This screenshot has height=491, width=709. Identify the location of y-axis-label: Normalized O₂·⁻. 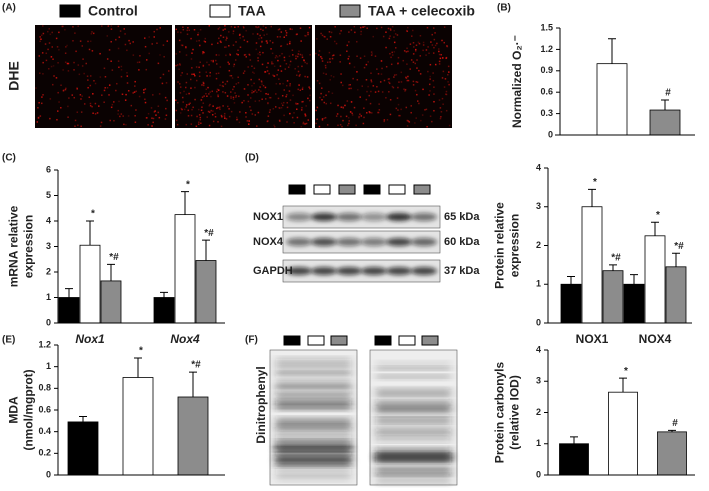
(517, 81).